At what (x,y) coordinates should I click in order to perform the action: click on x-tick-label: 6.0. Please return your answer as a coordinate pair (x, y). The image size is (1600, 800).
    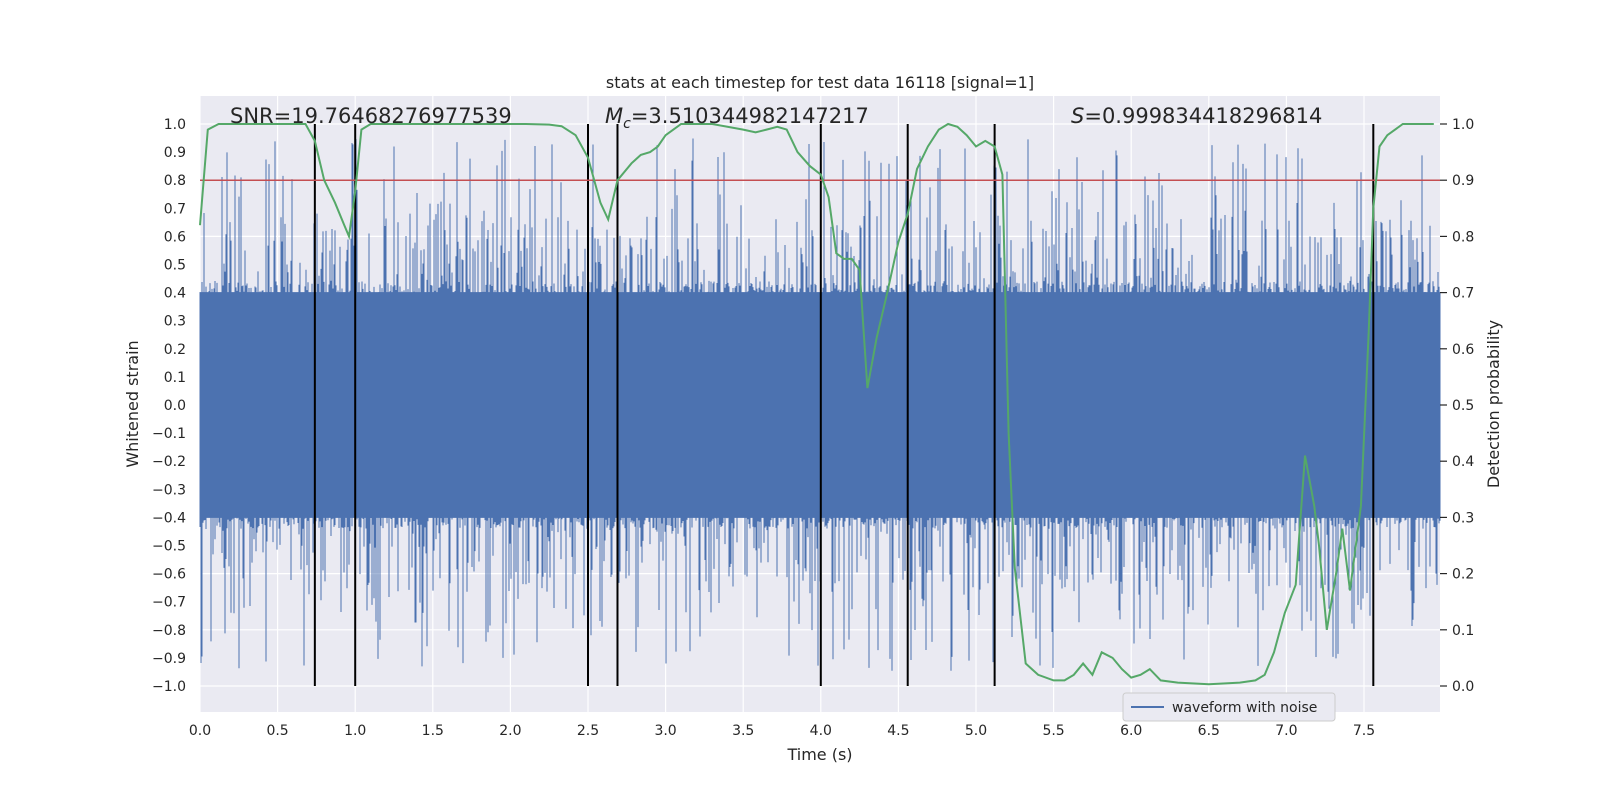
    Looking at the image, I should click on (1131, 731).